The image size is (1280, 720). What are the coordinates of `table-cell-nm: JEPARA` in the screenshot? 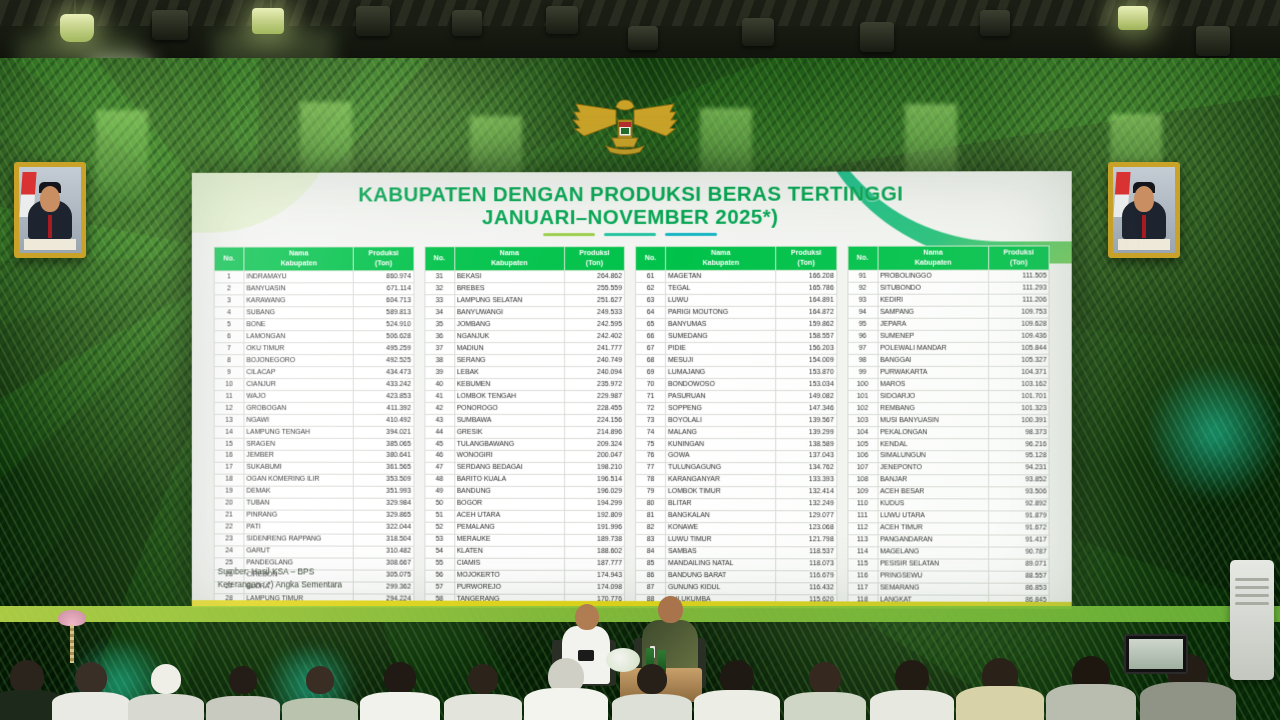 It's located at (933, 324).